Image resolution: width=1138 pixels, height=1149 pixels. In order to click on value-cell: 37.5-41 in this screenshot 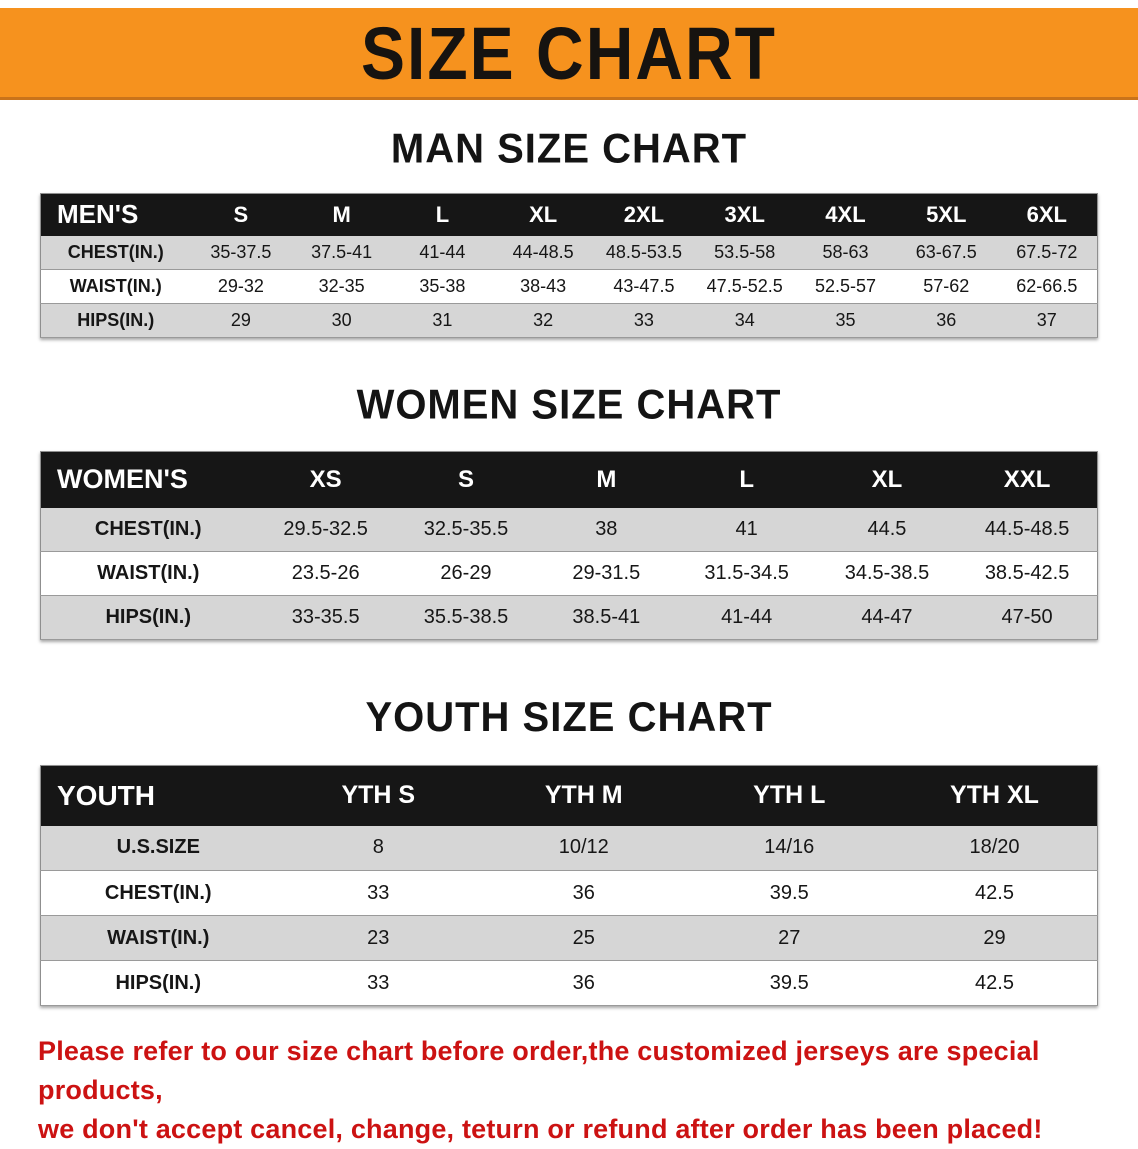, I will do `click(342, 251)`.